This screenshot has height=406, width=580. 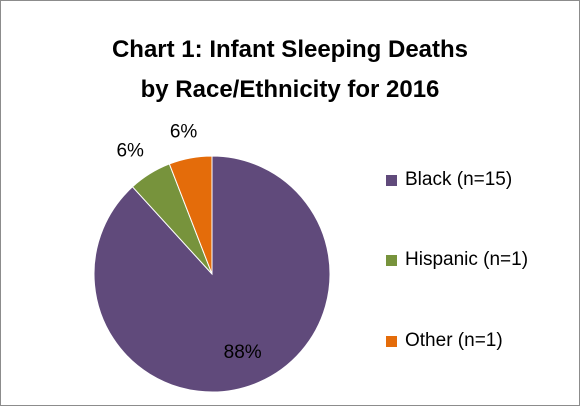 I want to click on slice-label-black: 88%, so click(x=243, y=352).